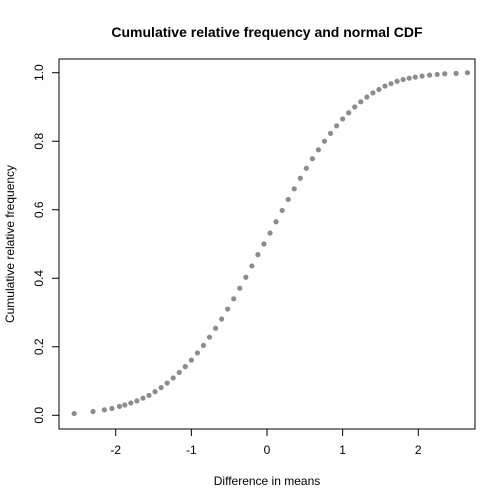 The height and width of the screenshot is (504, 504). What do you see at coordinates (46, 244) in the screenshot?
I see `y-axis: 0.0 0.2 0.4 0.6 0.8 1.0` at bounding box center [46, 244].